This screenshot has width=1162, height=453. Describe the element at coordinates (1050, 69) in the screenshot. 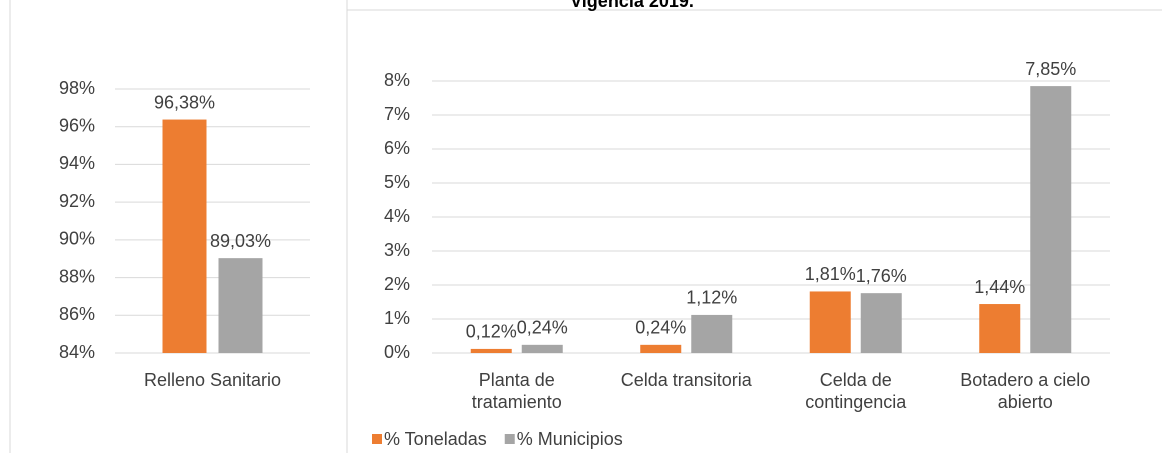

I see `data-label: 7,85%` at that location.